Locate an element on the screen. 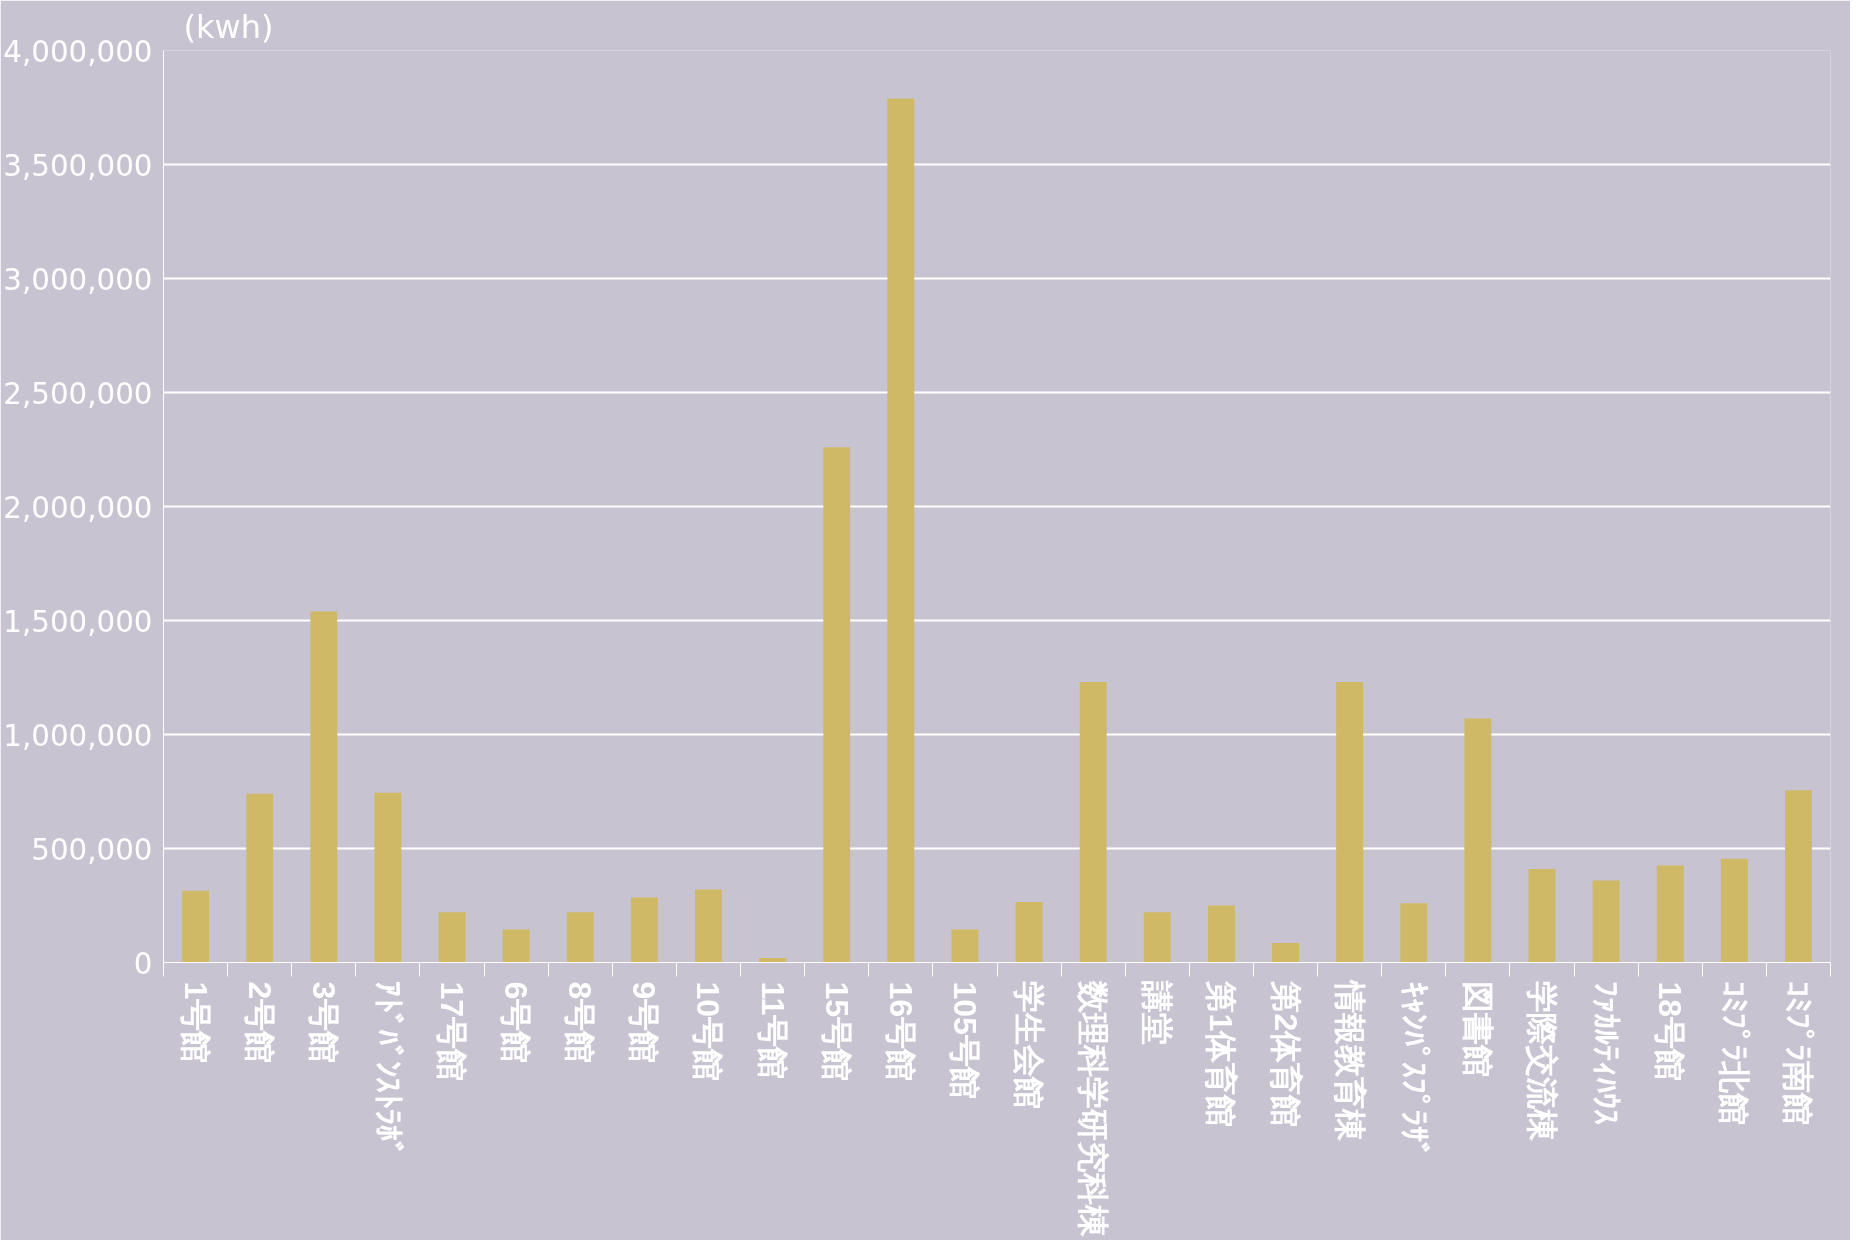 The width and height of the screenshot is (1861, 1250). x-tick-label: 6号館 is located at coordinates (516, 1022).